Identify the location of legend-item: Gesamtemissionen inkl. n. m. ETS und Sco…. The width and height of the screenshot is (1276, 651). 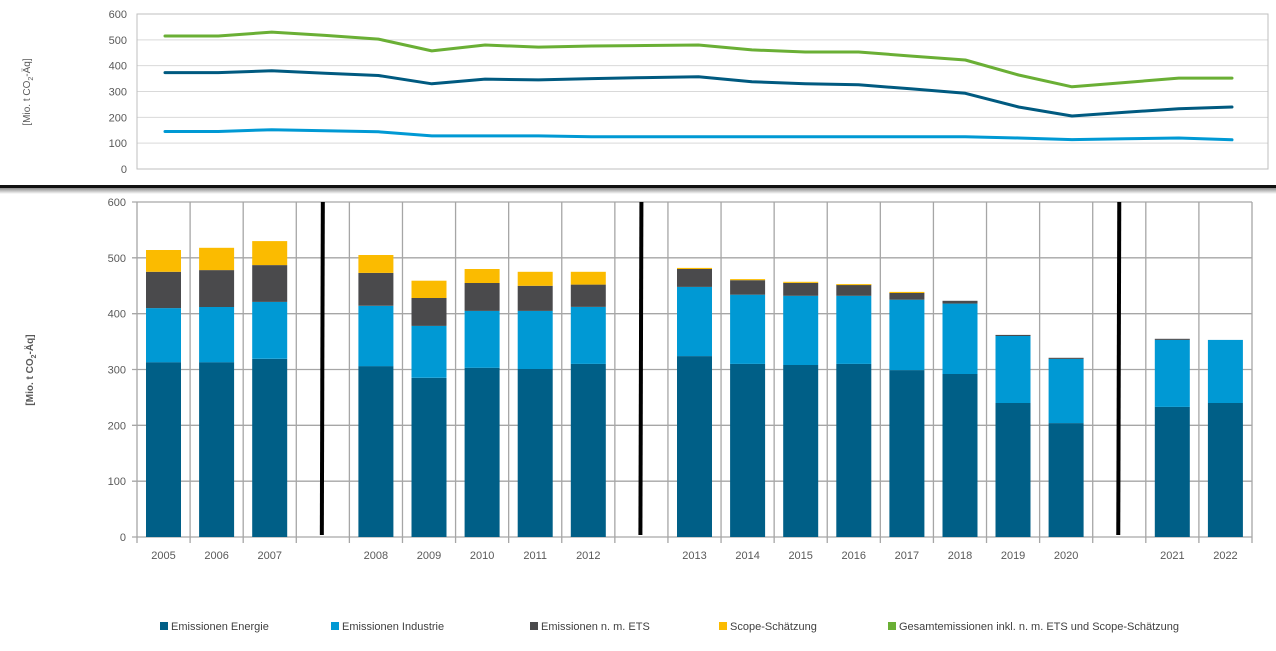
(1033, 627).